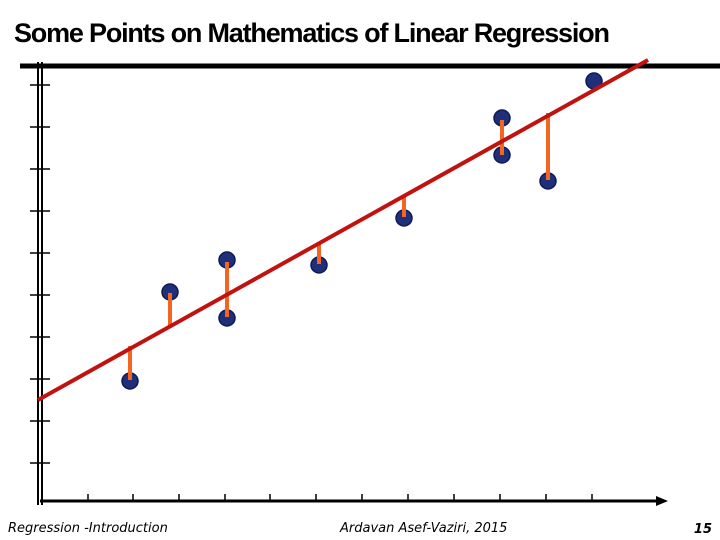 This screenshot has width=720, height=540. I want to click on footer-center: Ardavan Asef-Vaziri, 2015, so click(423, 528).